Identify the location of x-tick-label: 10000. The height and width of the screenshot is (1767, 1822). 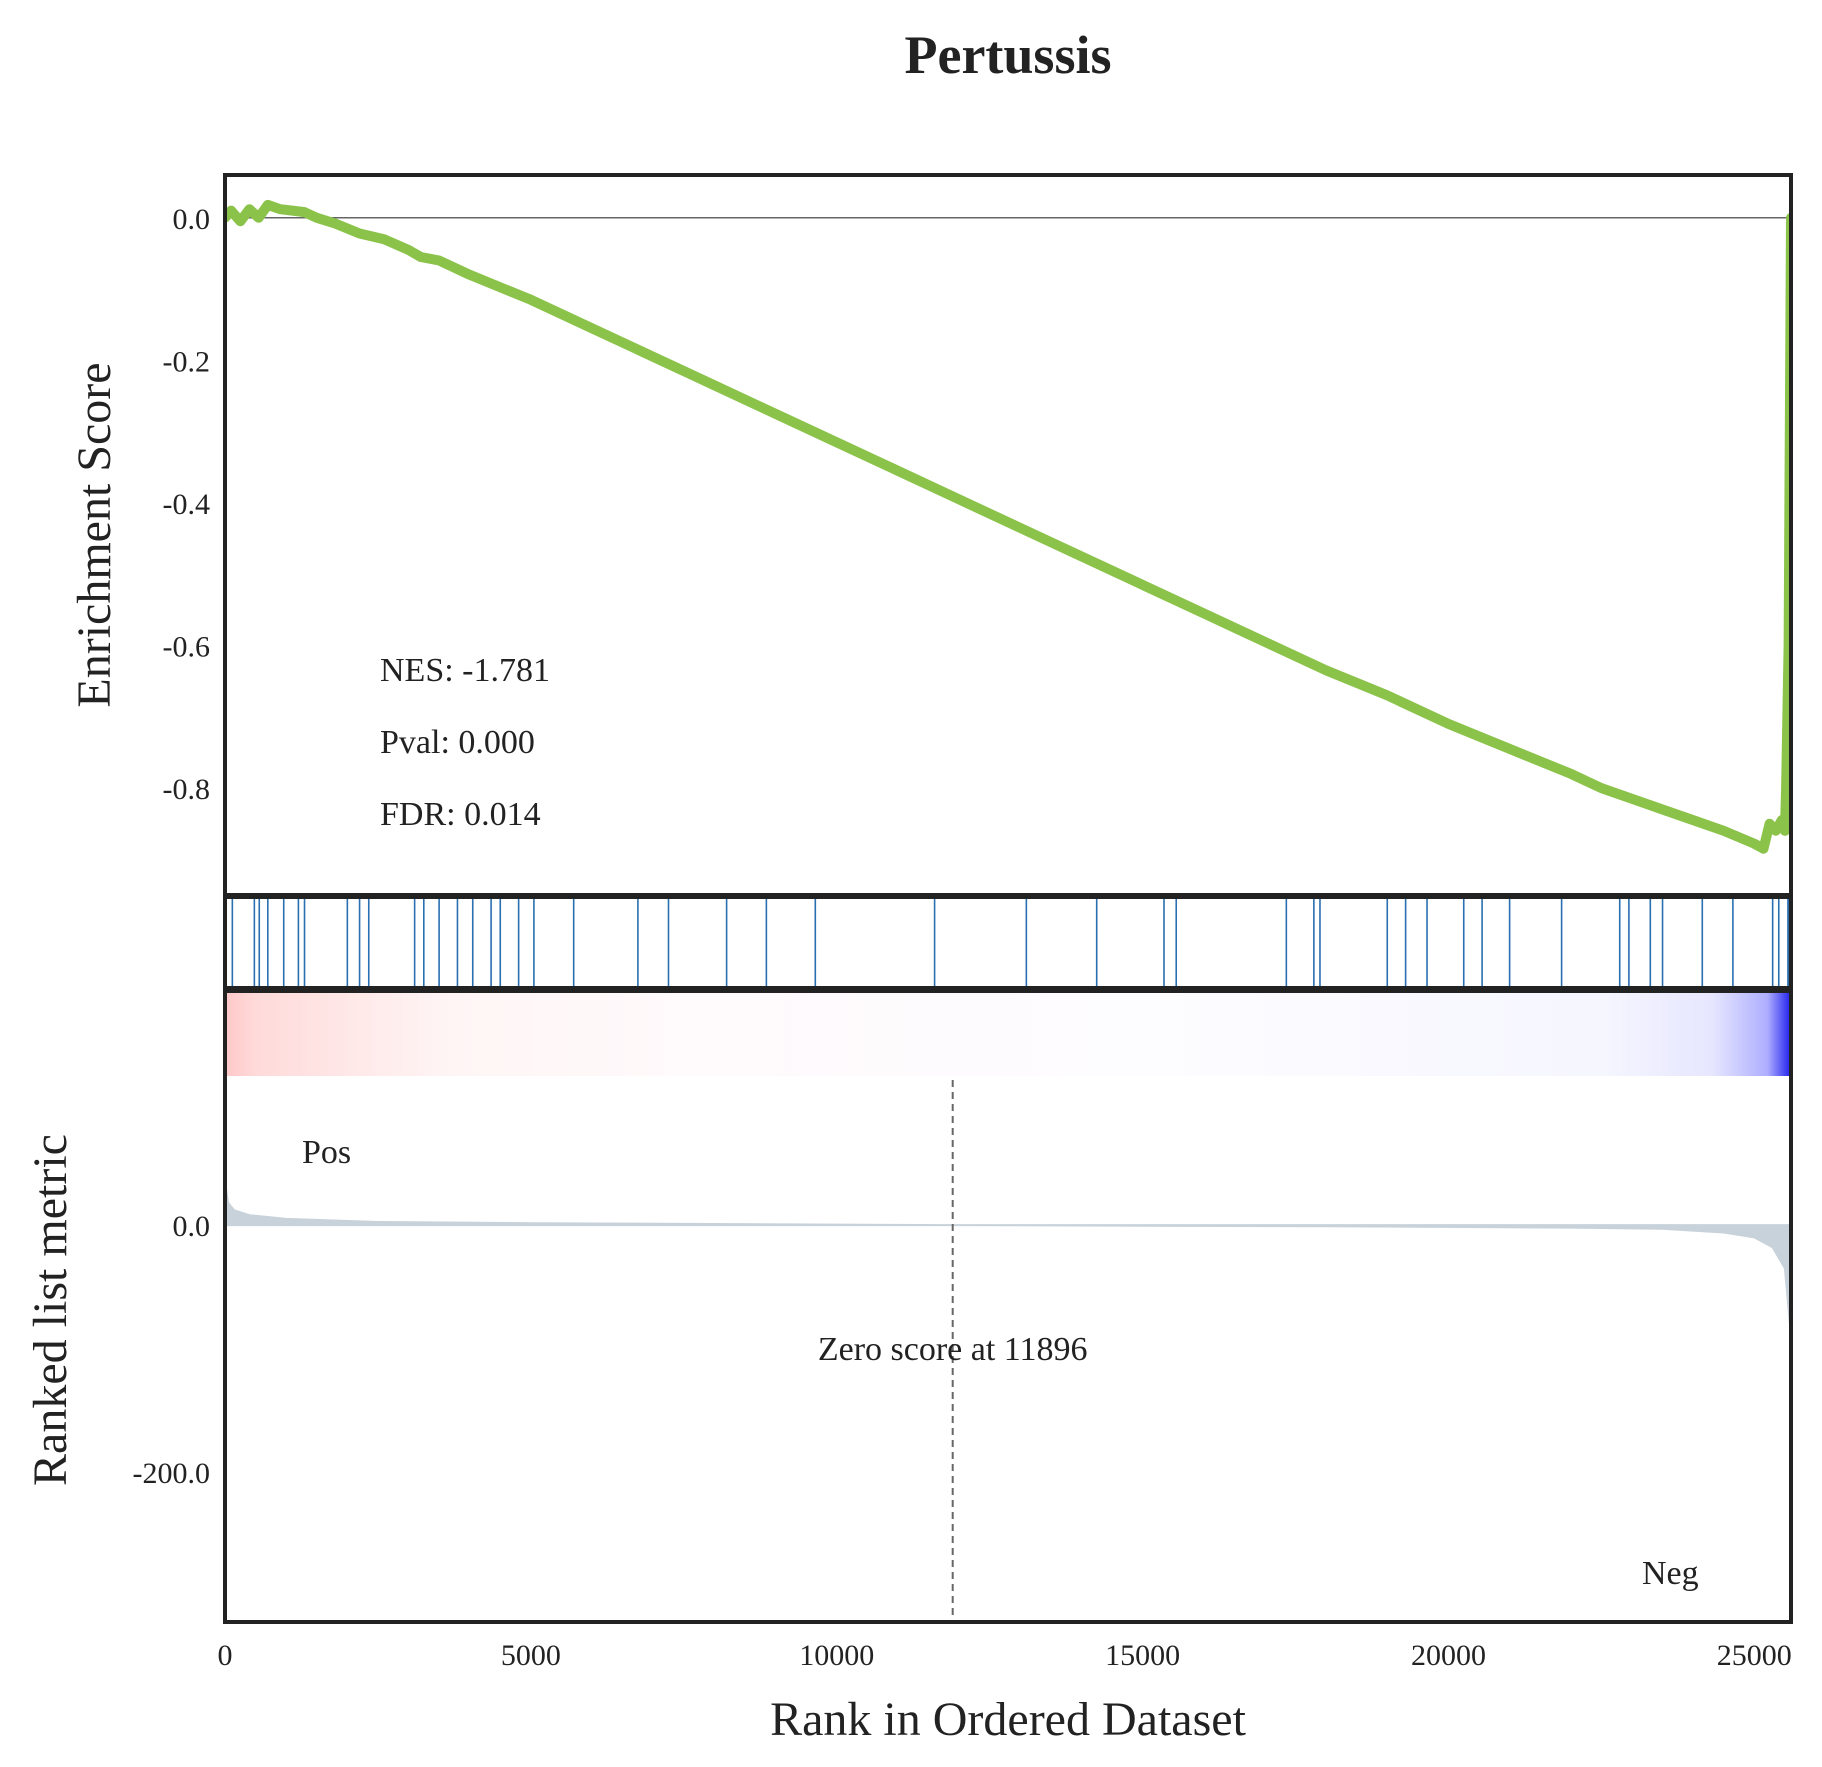
(836, 1655).